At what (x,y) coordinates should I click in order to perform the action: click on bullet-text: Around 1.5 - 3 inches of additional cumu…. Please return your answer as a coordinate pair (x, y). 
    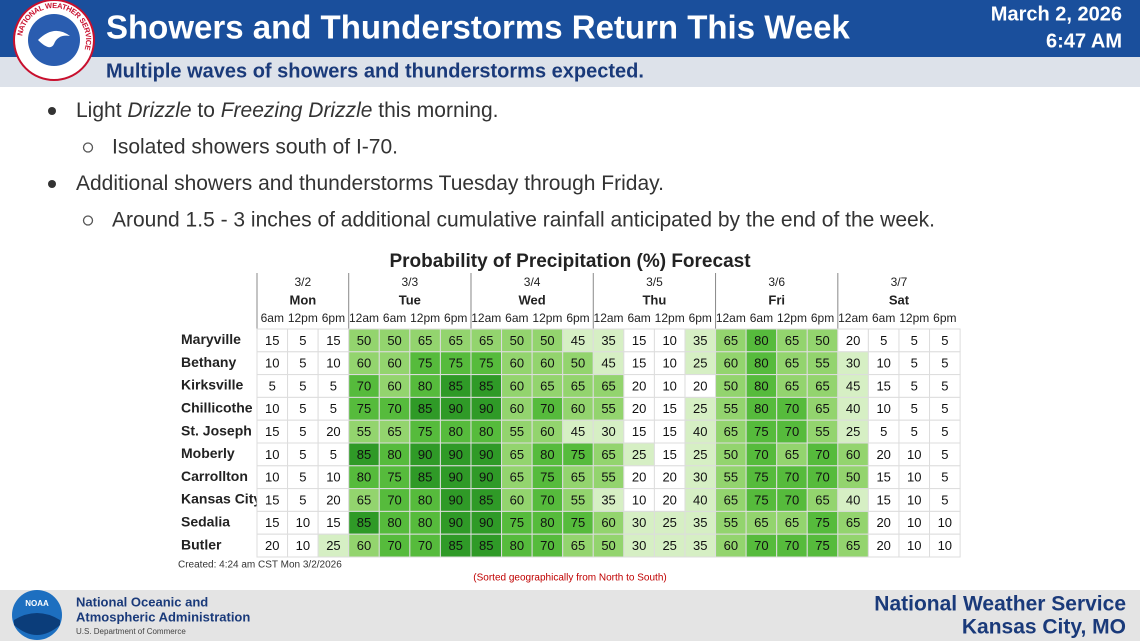
    Looking at the image, I should click on (523, 219).